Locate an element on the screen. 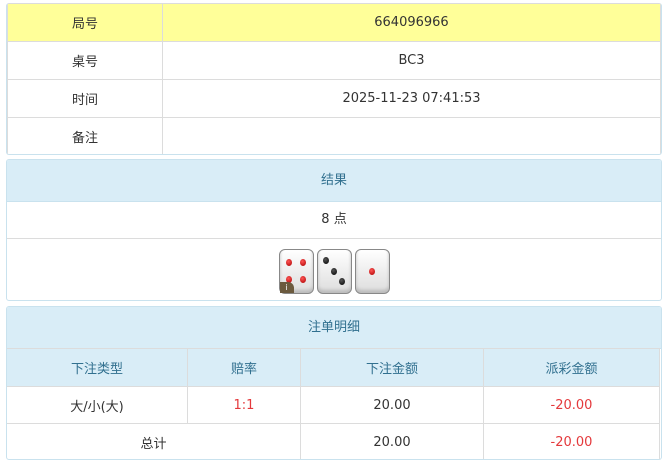 The height and width of the screenshot is (461, 665). total-label: 总计 is located at coordinates (154, 441).